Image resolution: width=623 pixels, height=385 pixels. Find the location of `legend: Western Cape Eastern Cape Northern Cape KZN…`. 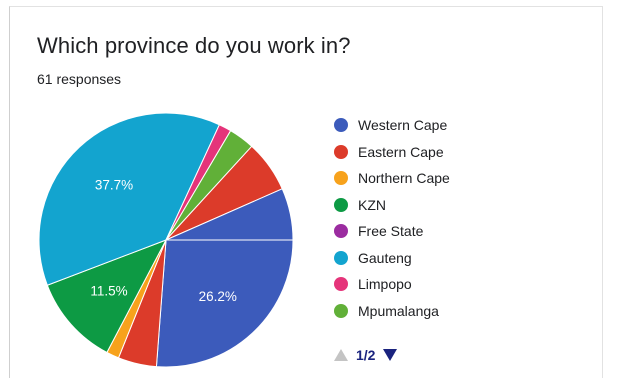

legend: Western Cape Eastern Cape Northern Cape KZN… is located at coordinates (392, 218).